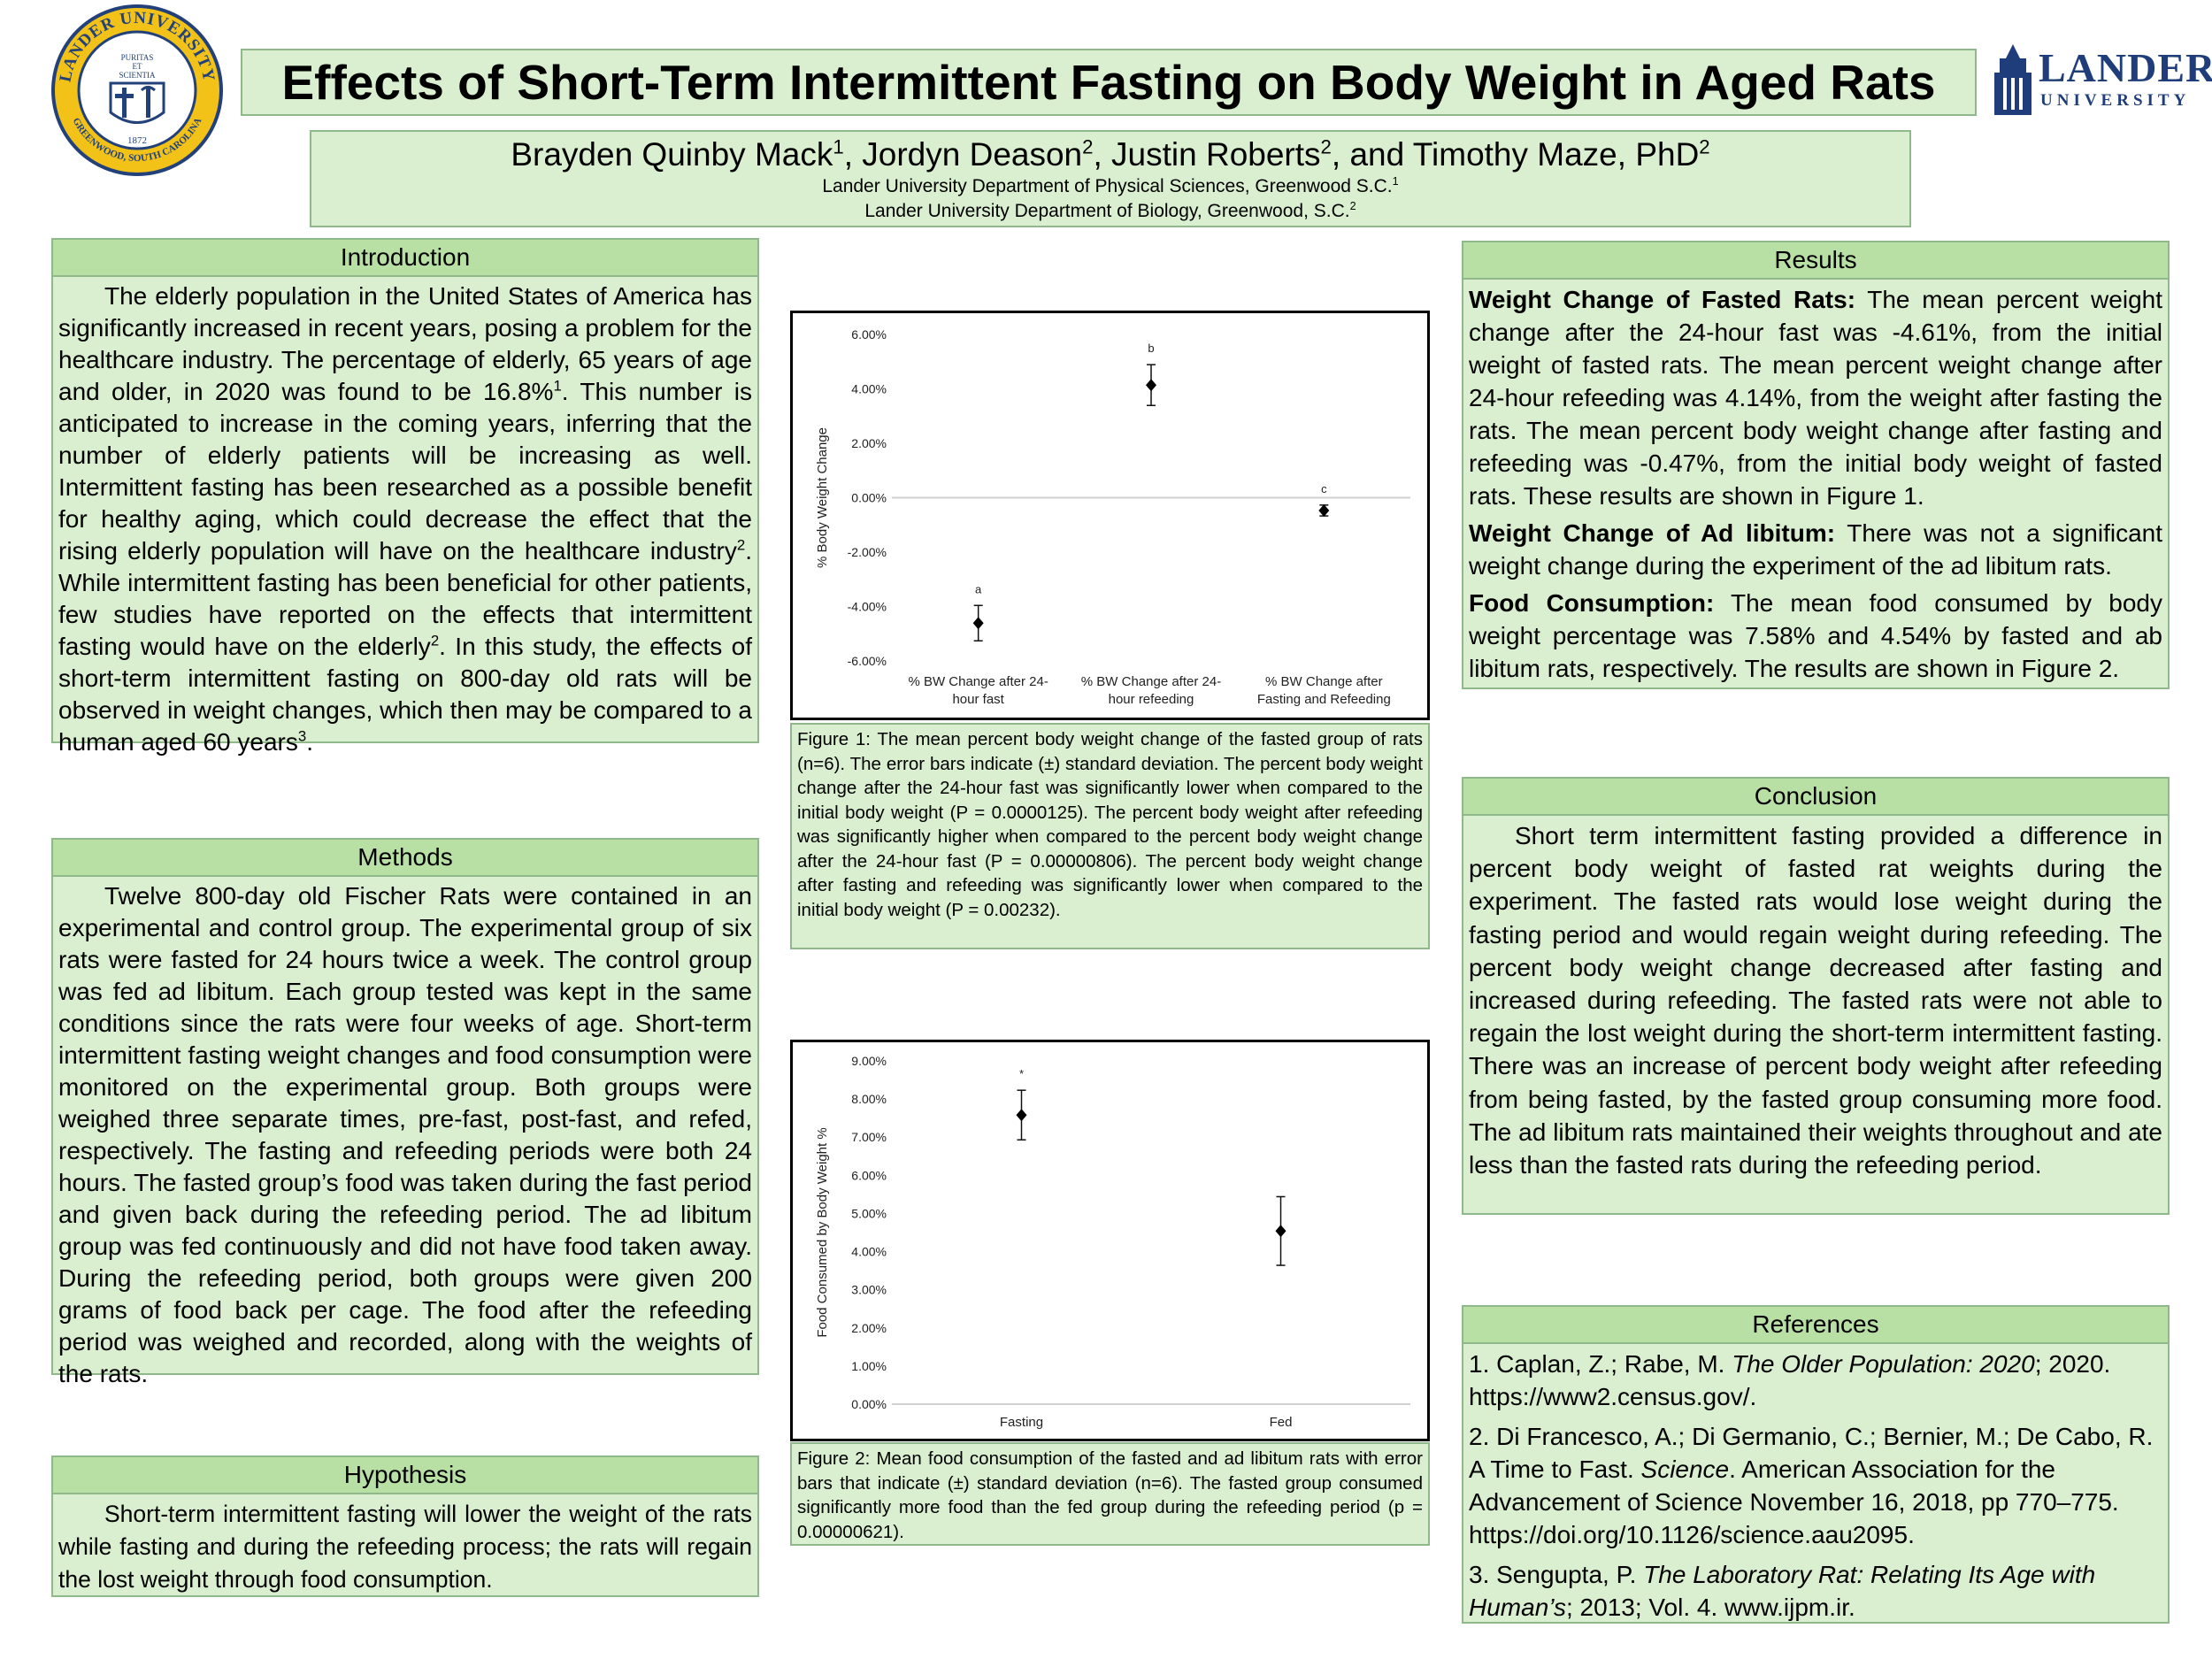  Describe the element at coordinates (869, 1061) in the screenshot. I see `y-tick-label: 9.00%` at that location.